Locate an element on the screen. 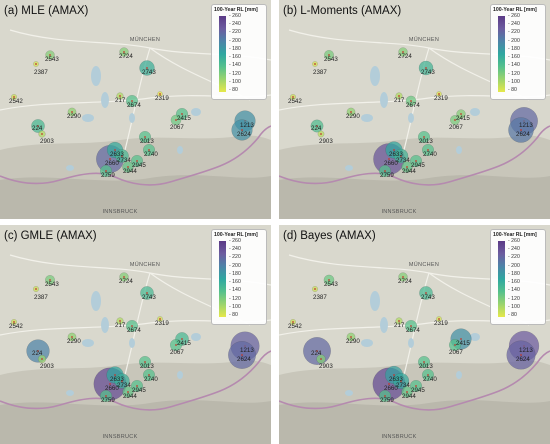 The height and width of the screenshot is (444, 550). station-label: 2633 is located at coordinates (396, 379).